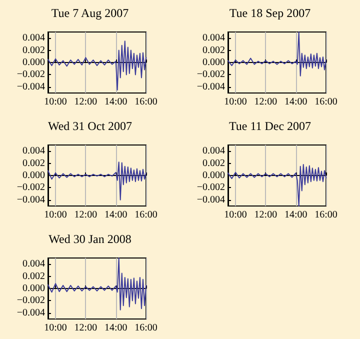 The image size is (360, 339). I want to click on chart-title: Tue 18 Sep 2007, so click(270, 13).